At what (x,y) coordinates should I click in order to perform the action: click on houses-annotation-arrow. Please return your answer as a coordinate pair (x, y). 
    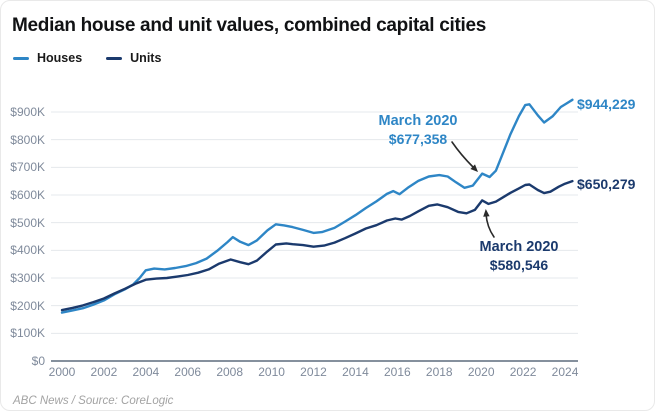
    Looking at the image, I should click on (462, 154).